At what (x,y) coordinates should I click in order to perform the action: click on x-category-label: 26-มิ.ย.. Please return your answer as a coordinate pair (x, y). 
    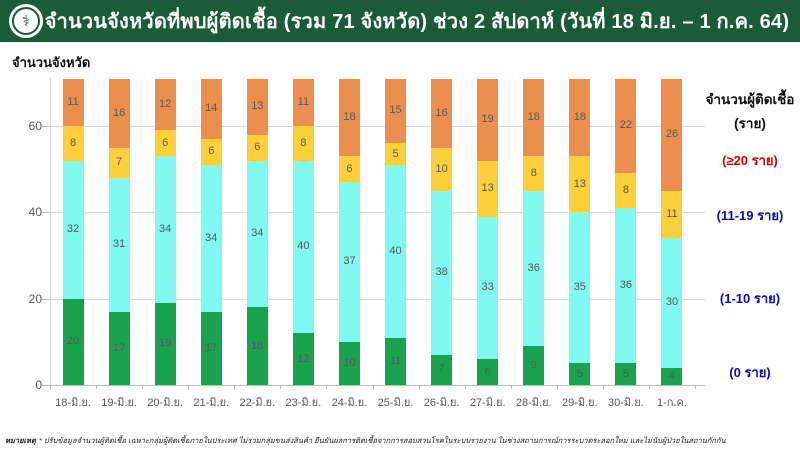
    Looking at the image, I should click on (441, 403).